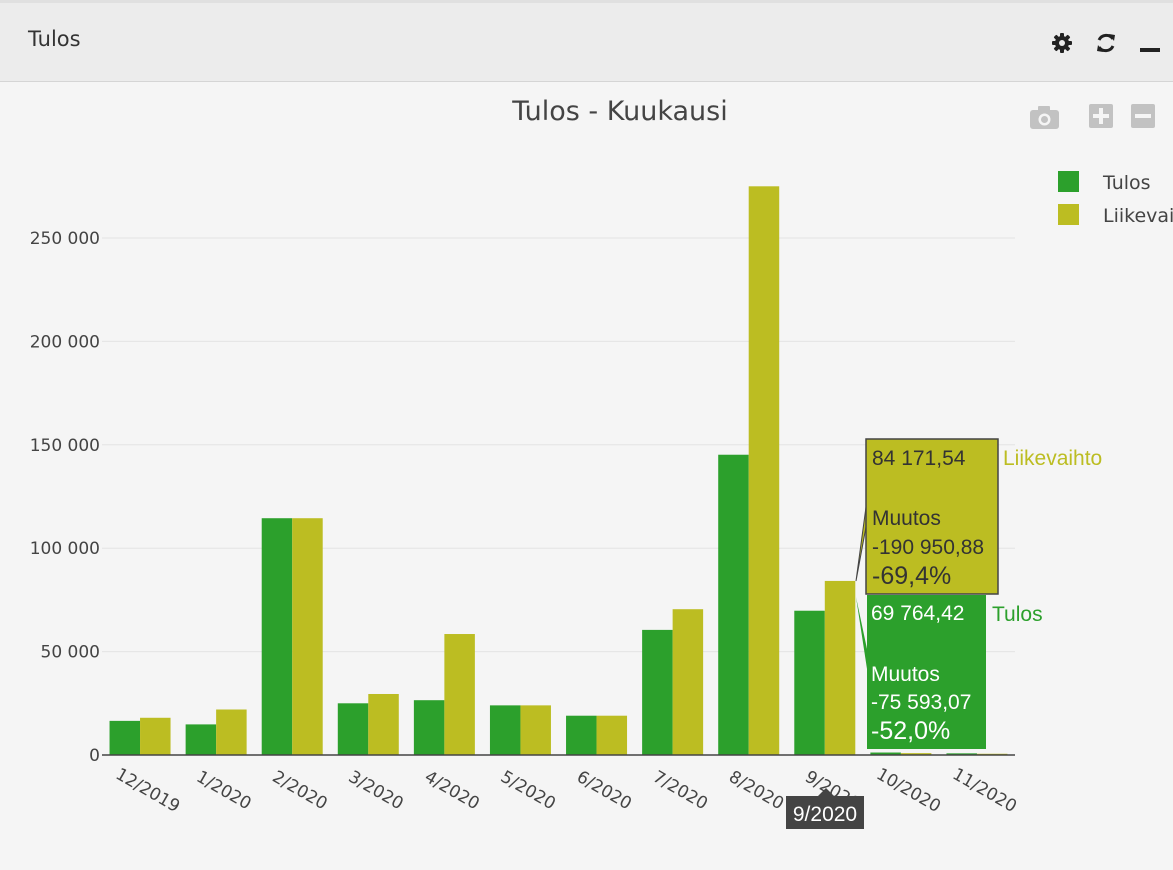 Image resolution: width=1173 pixels, height=870 pixels. Describe the element at coordinates (619, 111) in the screenshot. I see `chart-title: Tulos - Kuukausi` at that location.